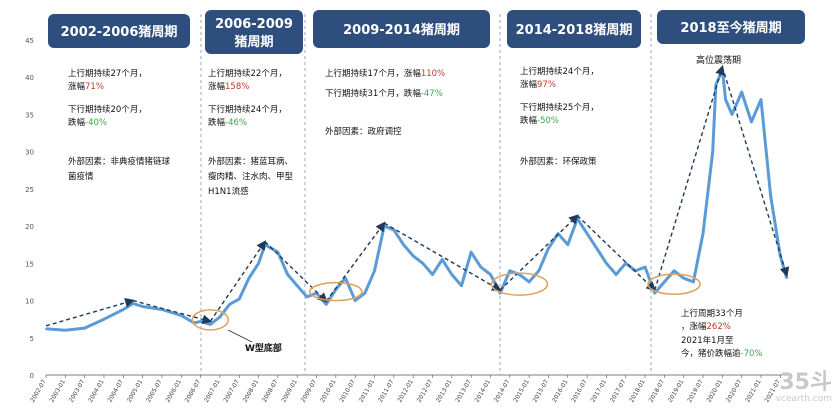 This screenshot has height=412, width=838. Describe the element at coordinates (574, 30) in the screenshot. I see `period-title: 2014-2018猪周期` at that location.